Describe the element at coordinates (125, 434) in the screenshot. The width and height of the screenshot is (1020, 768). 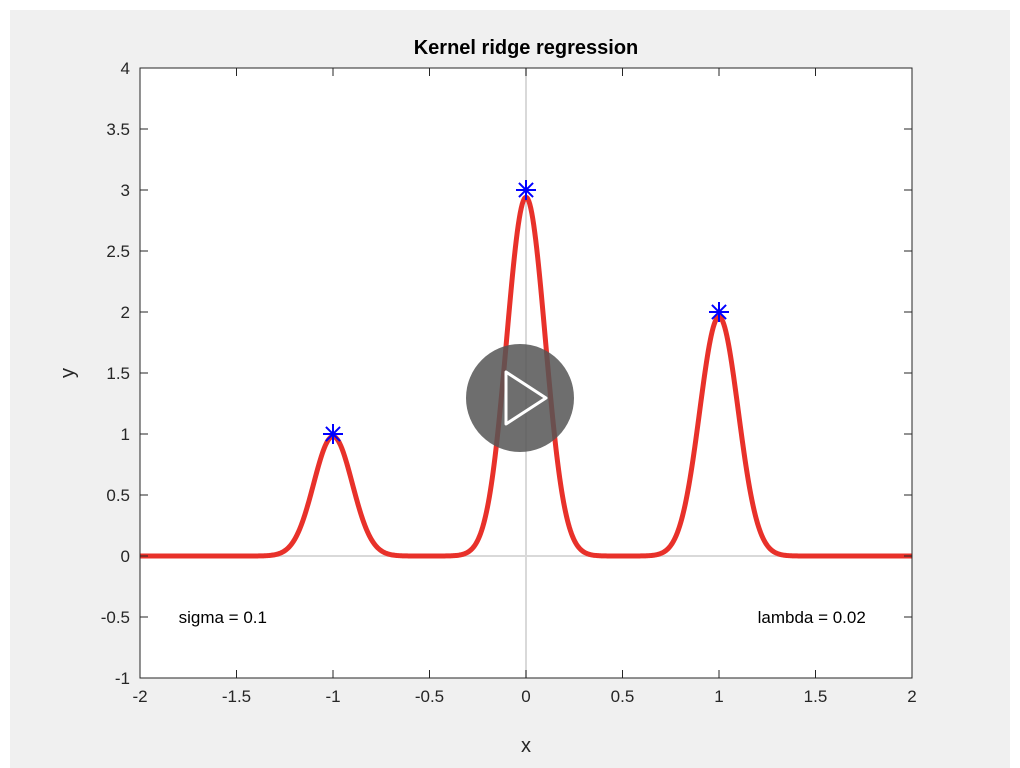
I see `y-tick-label: 1` at that location.